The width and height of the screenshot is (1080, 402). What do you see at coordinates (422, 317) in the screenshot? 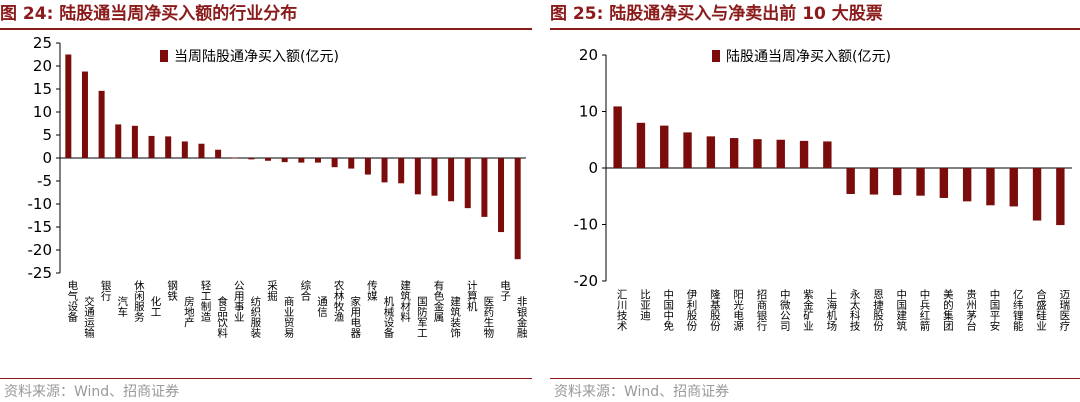
I see `category-label: 国防军工` at bounding box center [422, 317].